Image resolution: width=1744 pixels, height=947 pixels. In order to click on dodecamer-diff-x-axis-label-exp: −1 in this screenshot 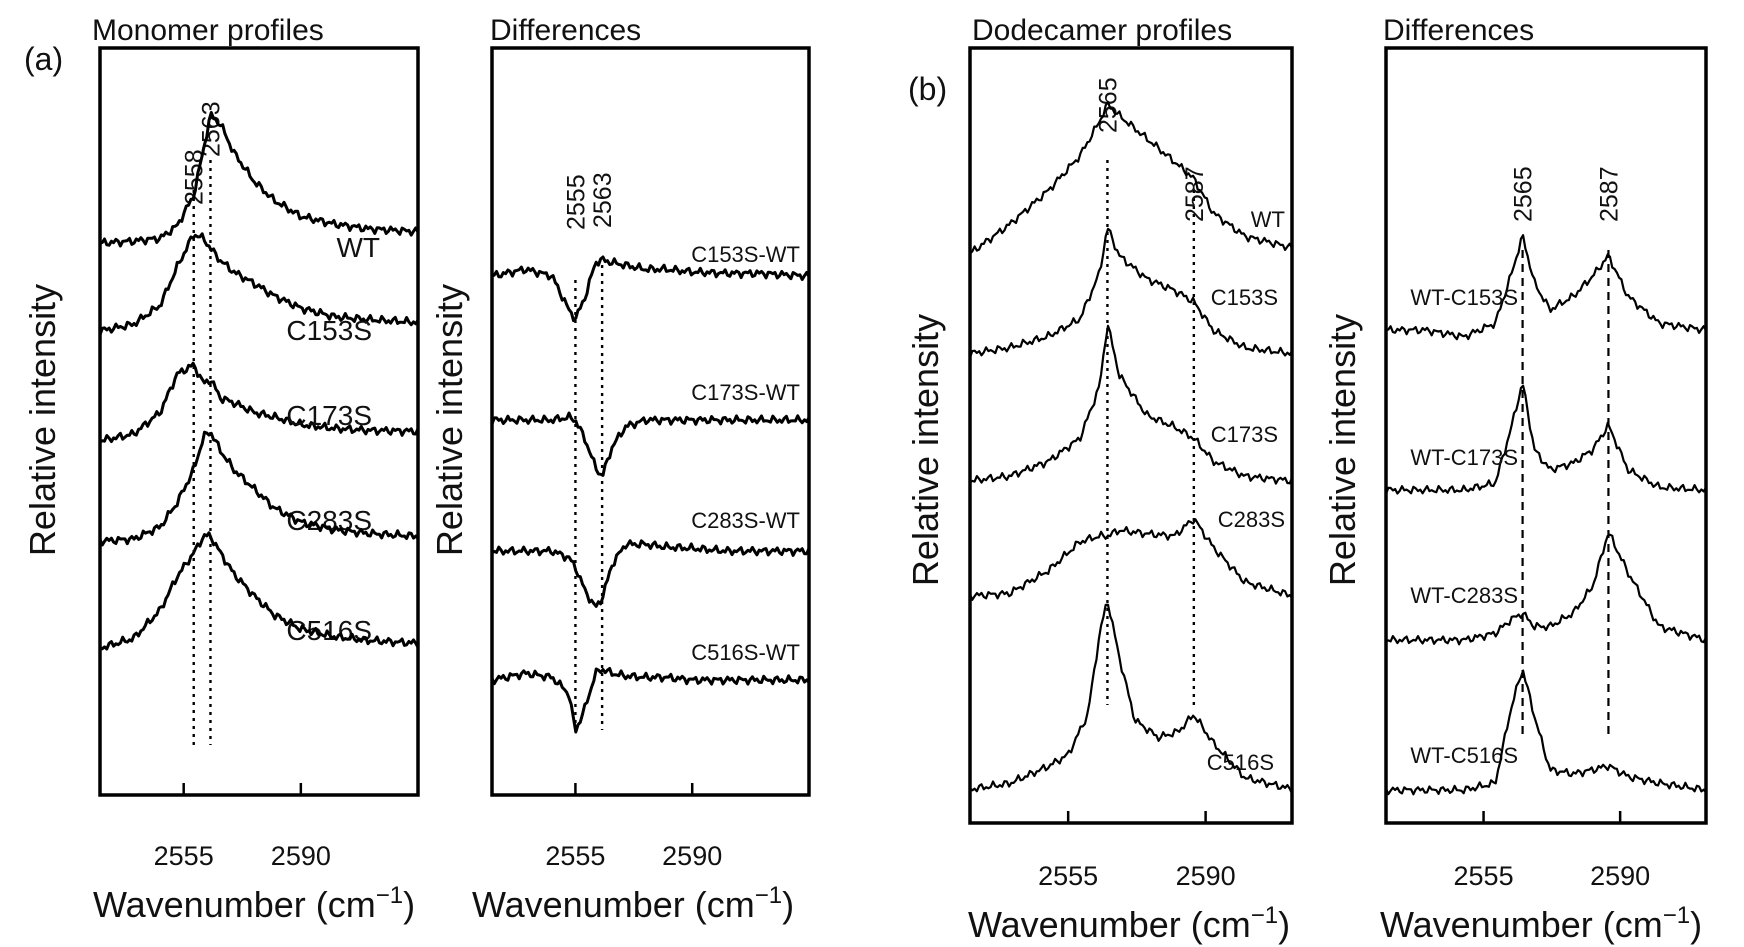, I will do `click(1676, 915)`.